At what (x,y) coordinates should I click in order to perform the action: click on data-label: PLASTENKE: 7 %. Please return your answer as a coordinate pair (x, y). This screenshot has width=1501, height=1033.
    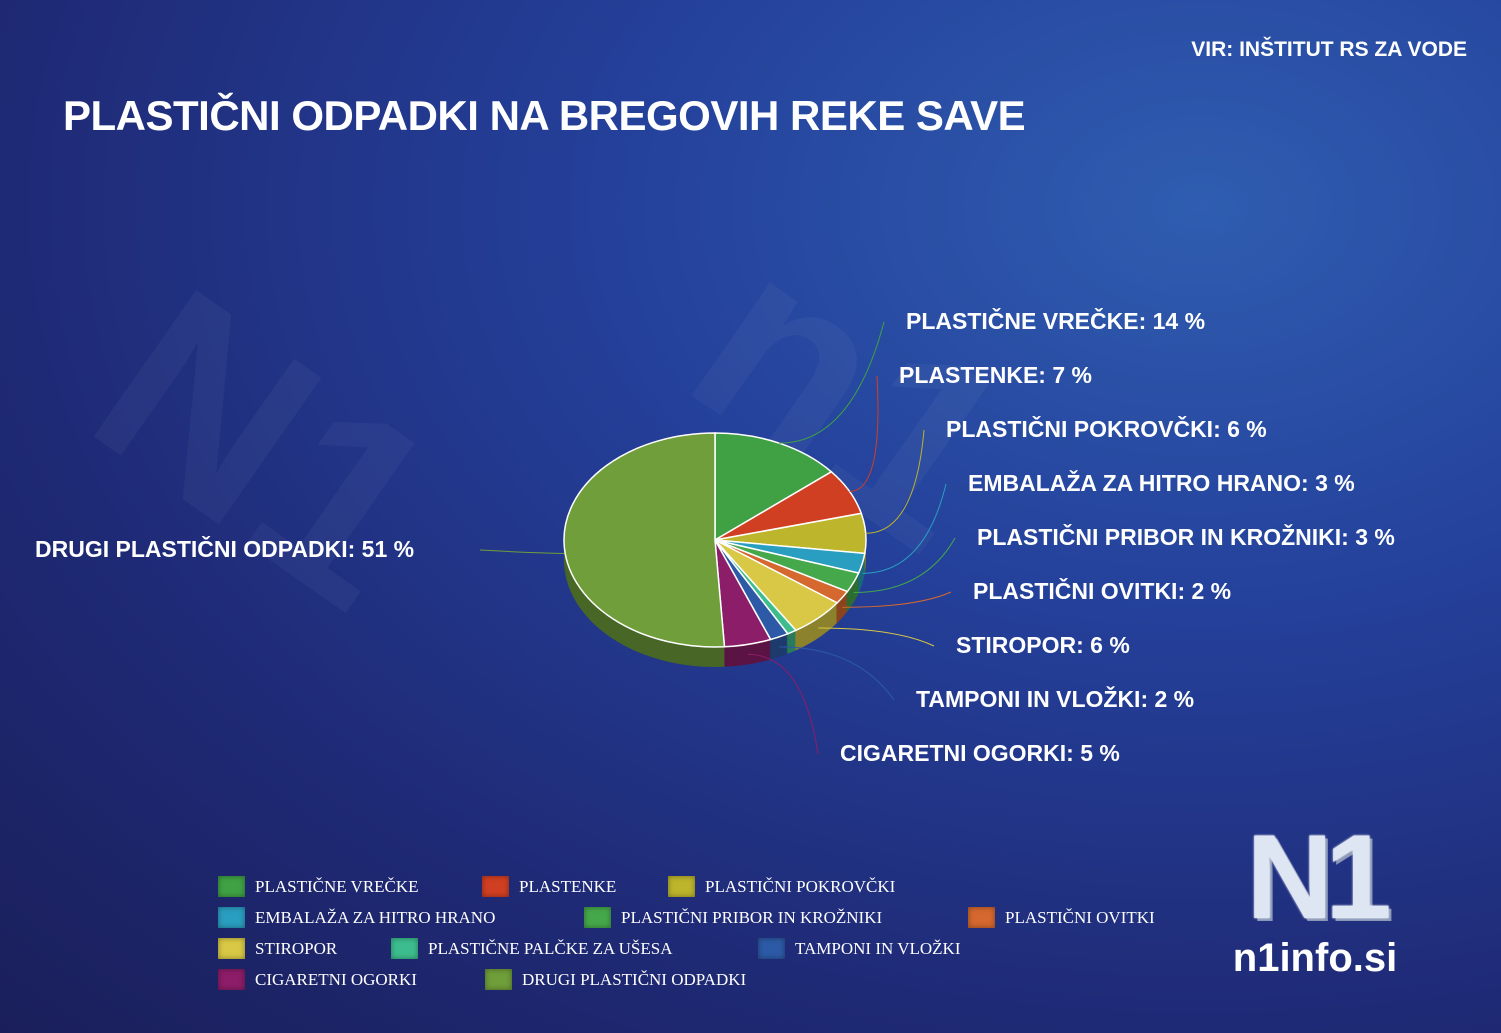
    Looking at the image, I should click on (995, 375).